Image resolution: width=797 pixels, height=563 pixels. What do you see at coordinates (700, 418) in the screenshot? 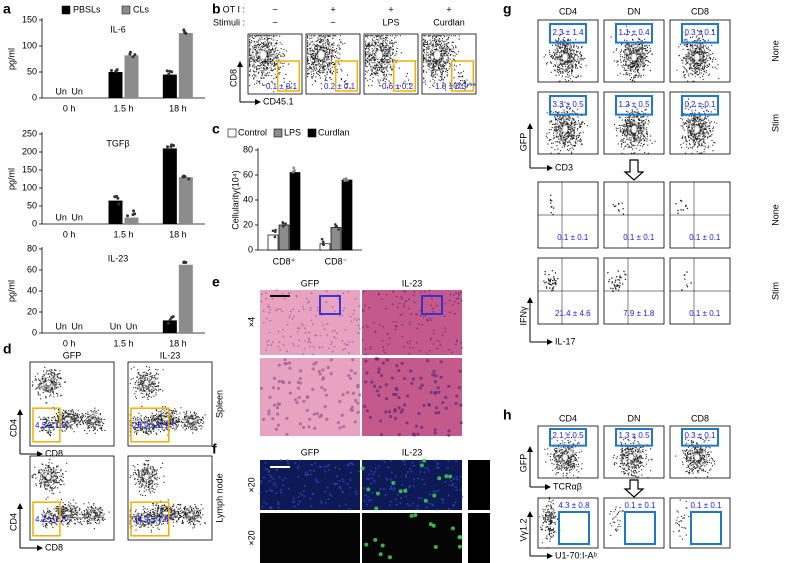
I see `column-title: CD8` at bounding box center [700, 418].